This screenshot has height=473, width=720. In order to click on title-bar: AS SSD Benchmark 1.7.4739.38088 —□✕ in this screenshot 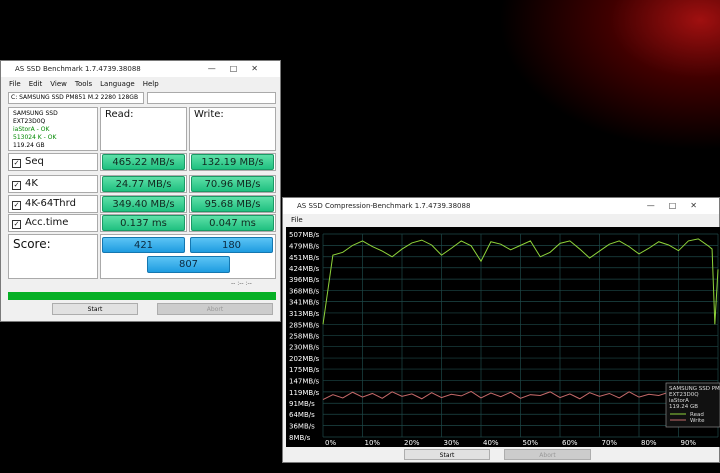, I will do `click(140, 69)`.